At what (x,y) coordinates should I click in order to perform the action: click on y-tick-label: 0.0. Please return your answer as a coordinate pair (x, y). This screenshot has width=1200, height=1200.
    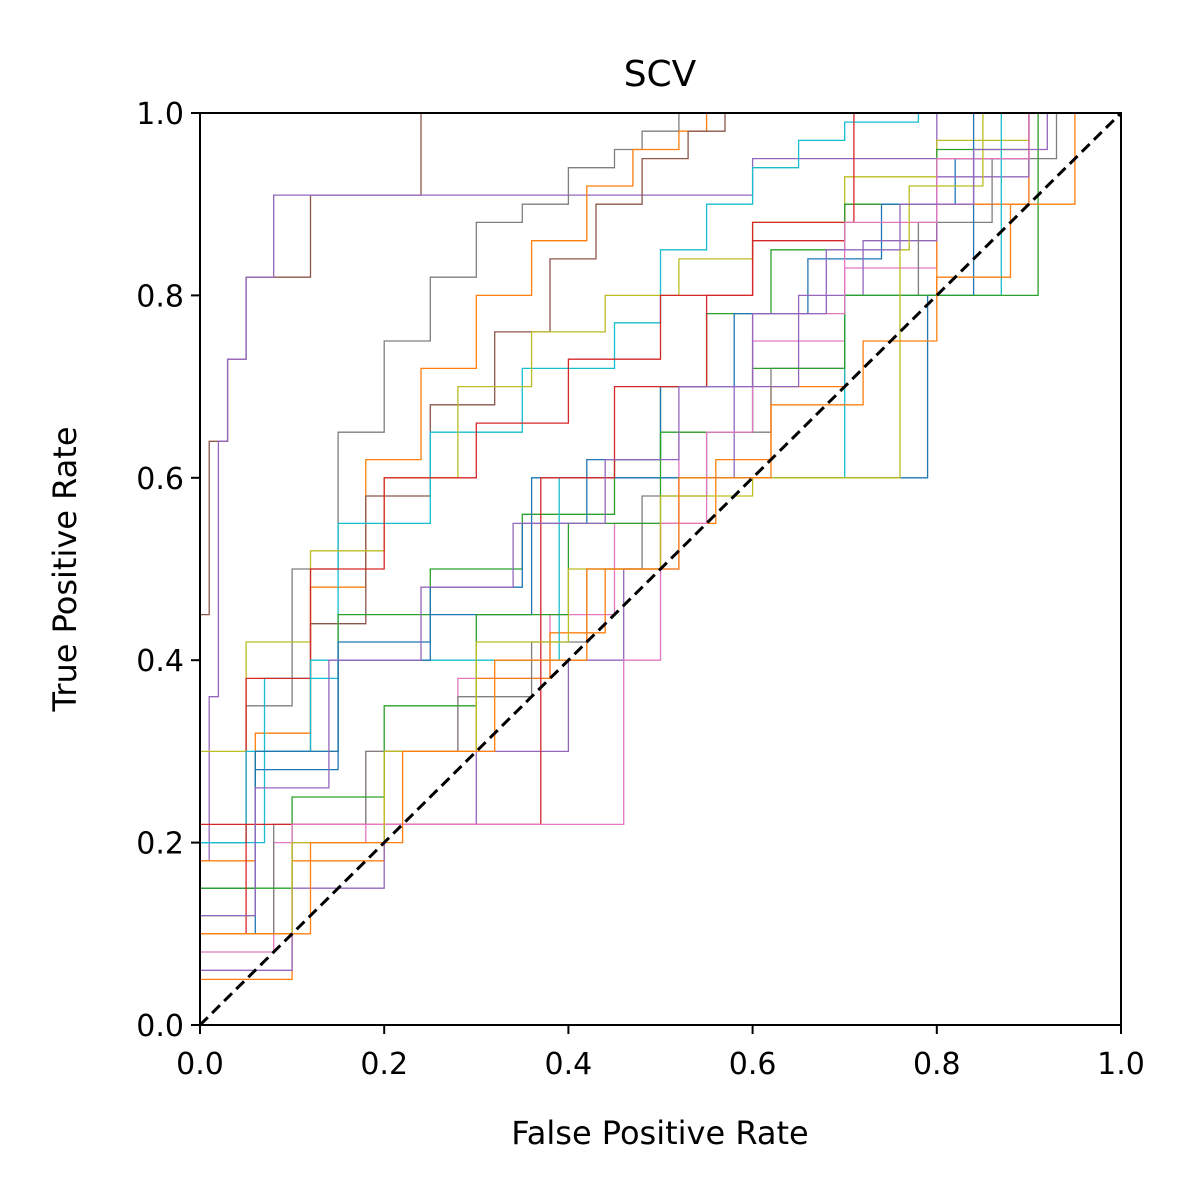
    Looking at the image, I should click on (160, 1026).